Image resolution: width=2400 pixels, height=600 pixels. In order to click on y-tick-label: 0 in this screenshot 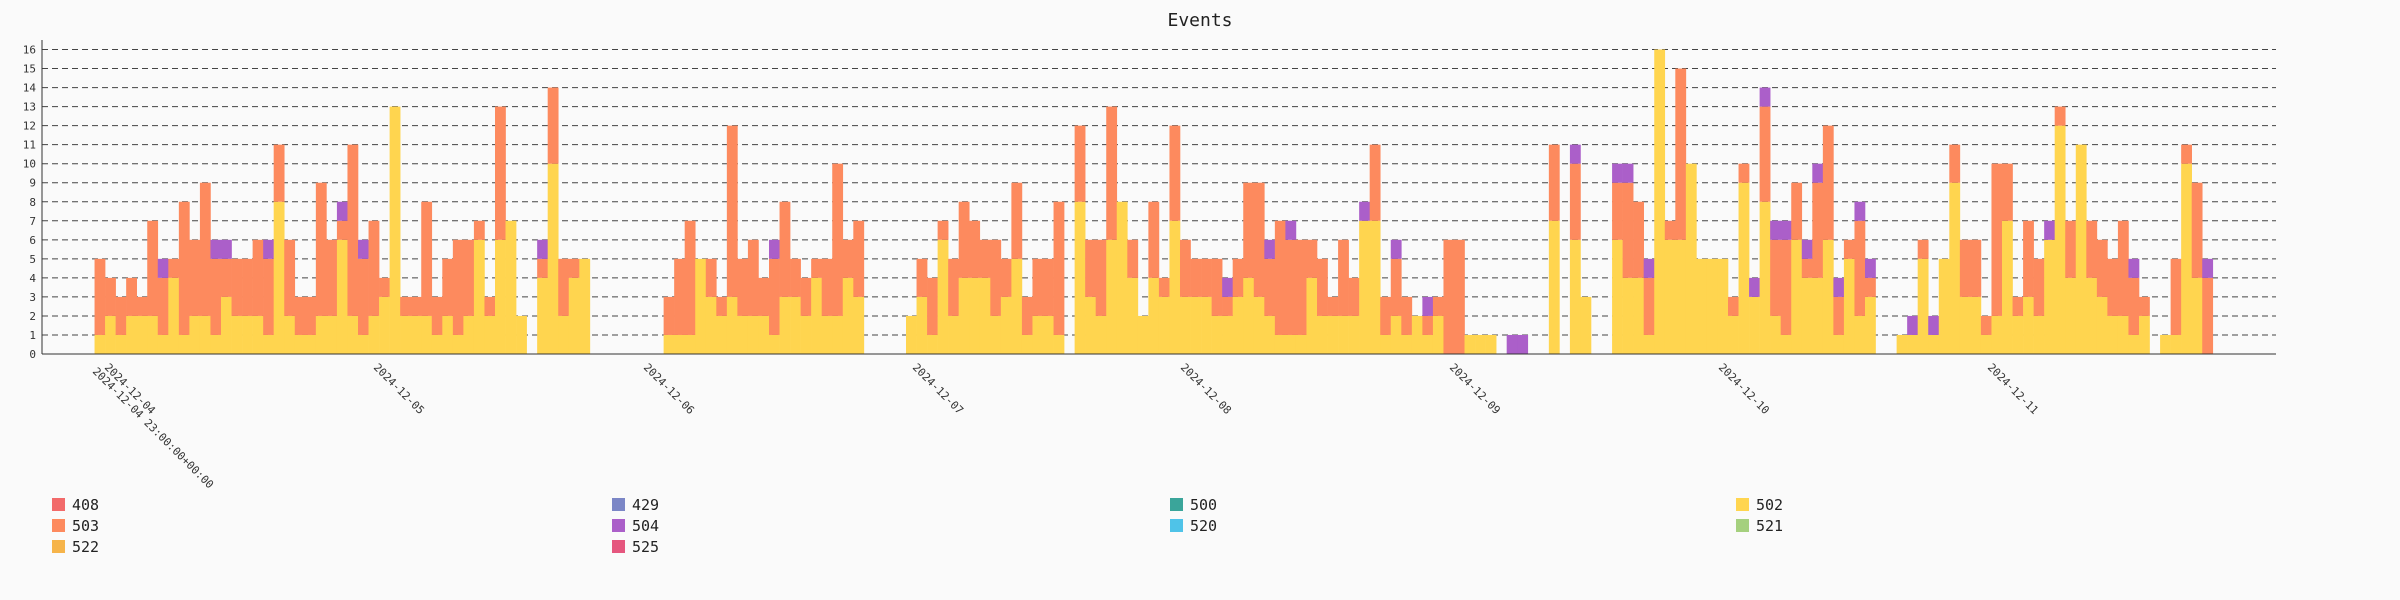, I will do `click(32, 354)`.